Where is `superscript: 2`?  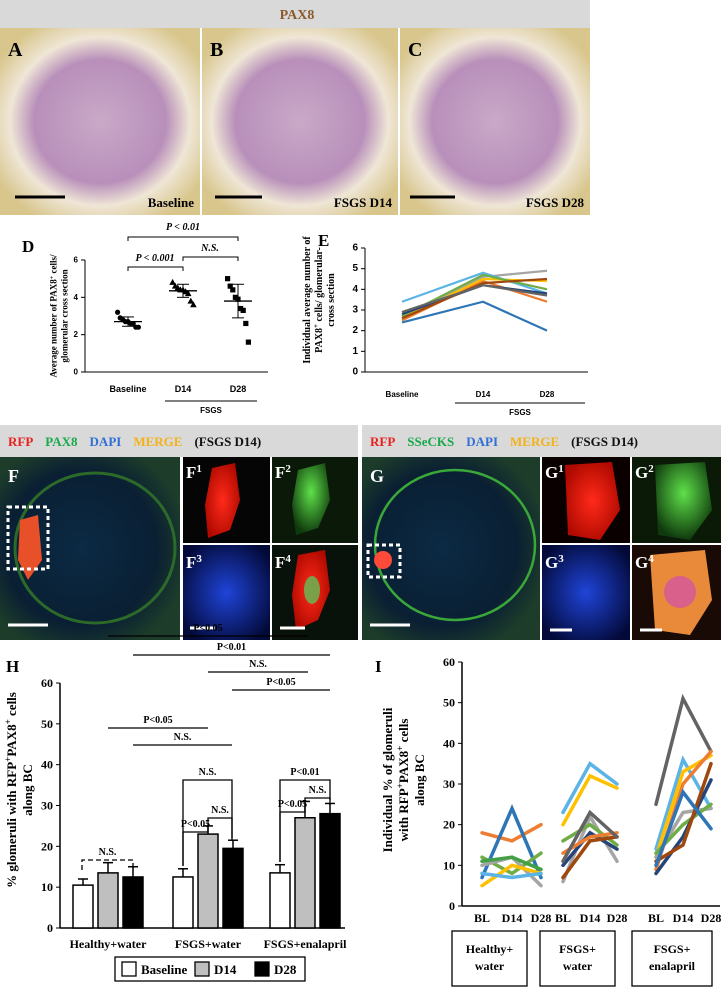 superscript: 2 is located at coordinates (651, 469).